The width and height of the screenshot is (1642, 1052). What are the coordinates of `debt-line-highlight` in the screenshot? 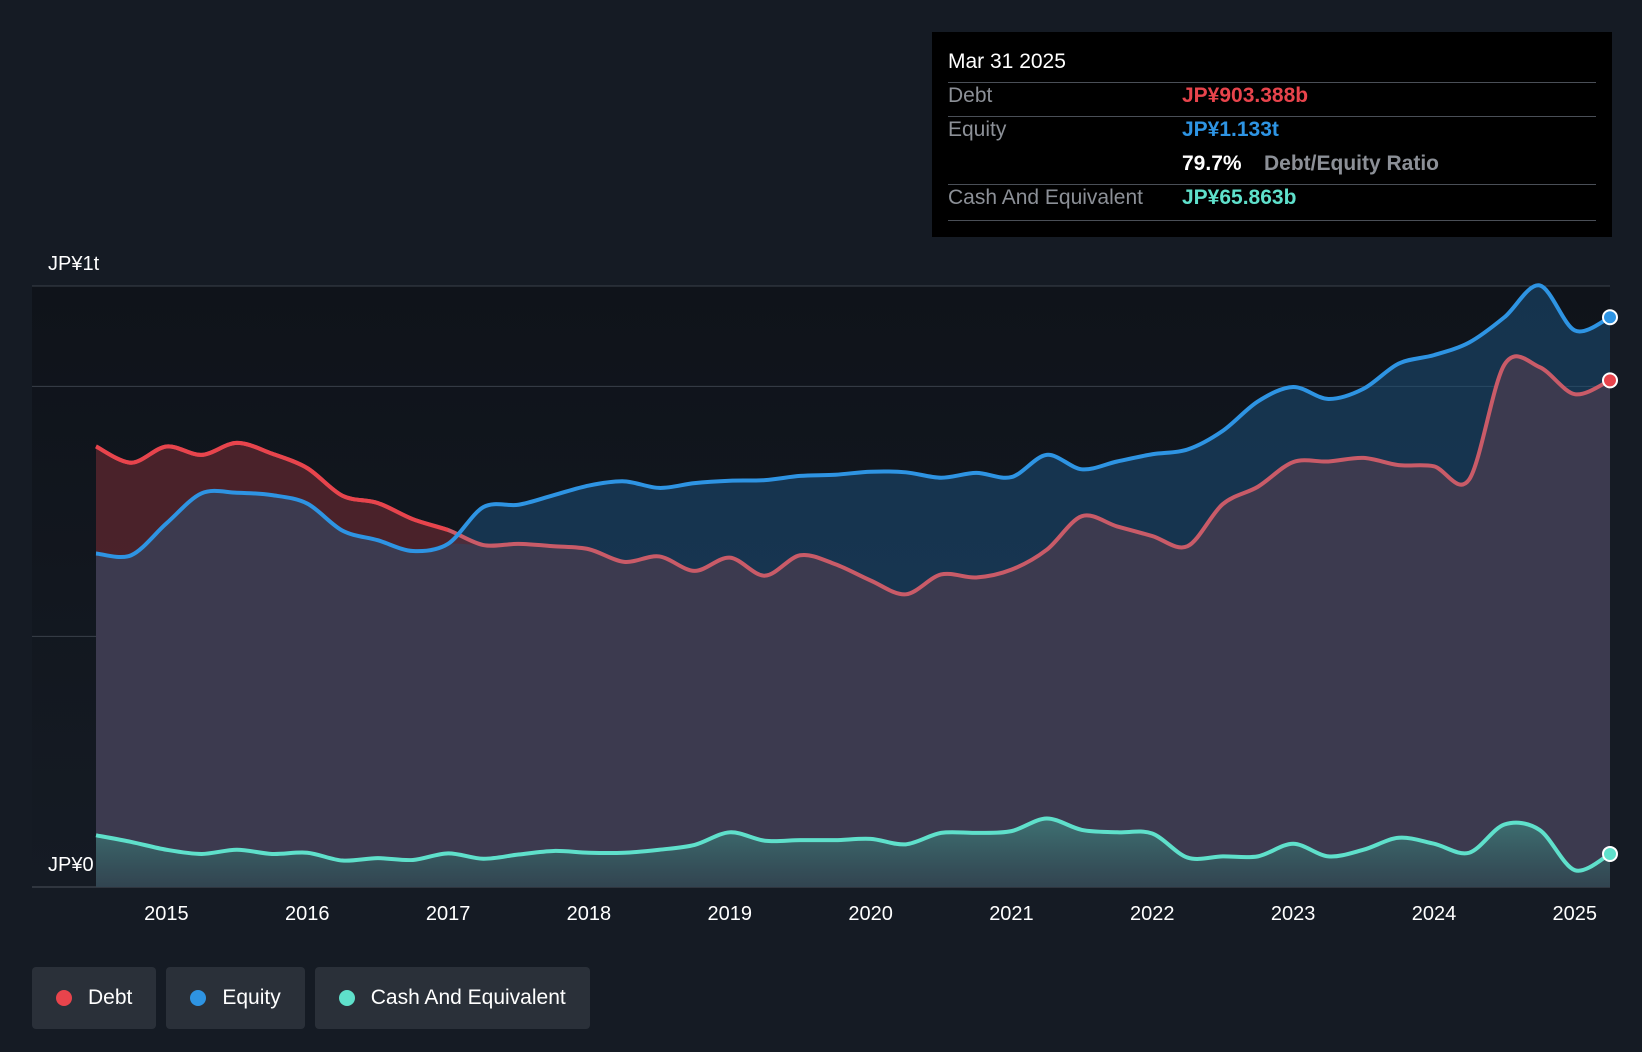 It's located at (272, 486).